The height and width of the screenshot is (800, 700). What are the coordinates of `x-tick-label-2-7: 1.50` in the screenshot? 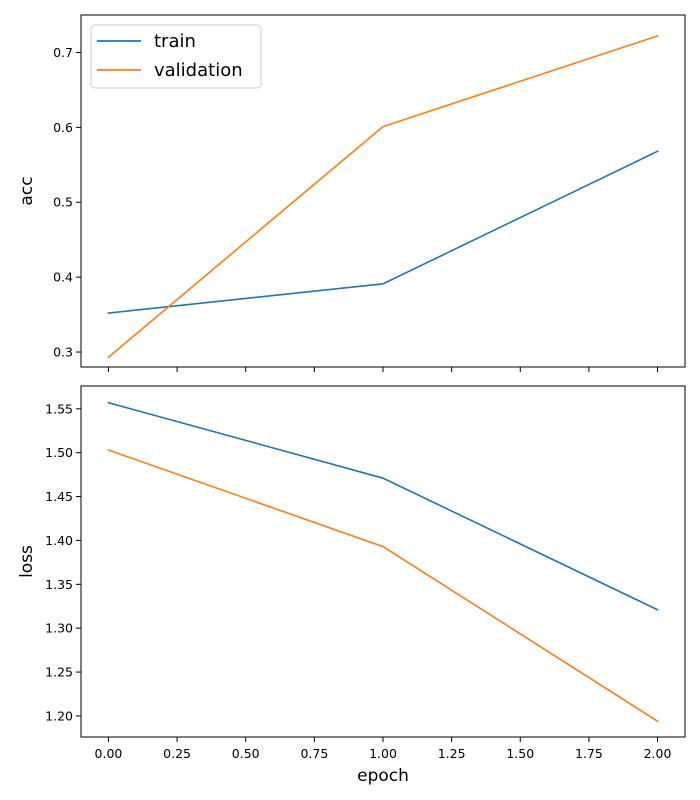 It's located at (520, 753).